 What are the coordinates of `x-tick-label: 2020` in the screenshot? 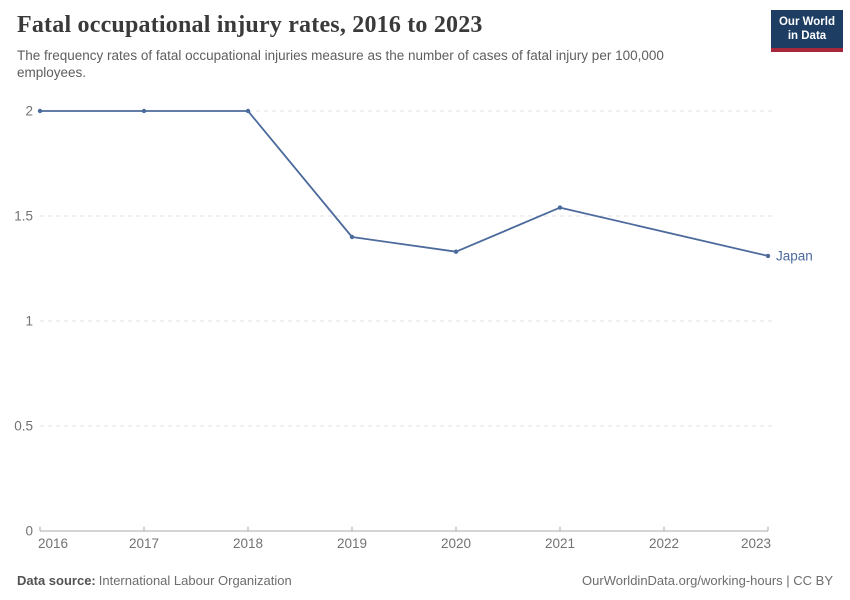 It's located at (456, 543).